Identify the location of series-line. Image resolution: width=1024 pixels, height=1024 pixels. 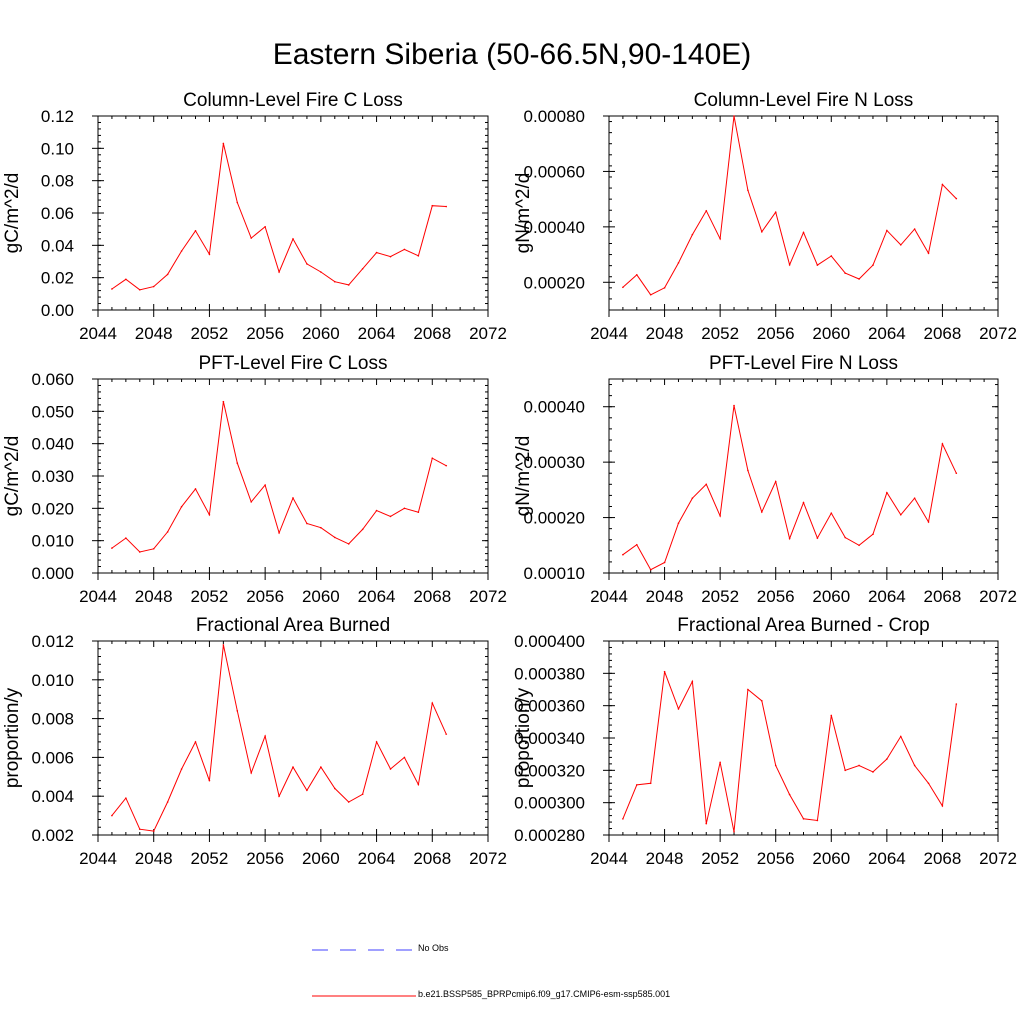
(279, 738).